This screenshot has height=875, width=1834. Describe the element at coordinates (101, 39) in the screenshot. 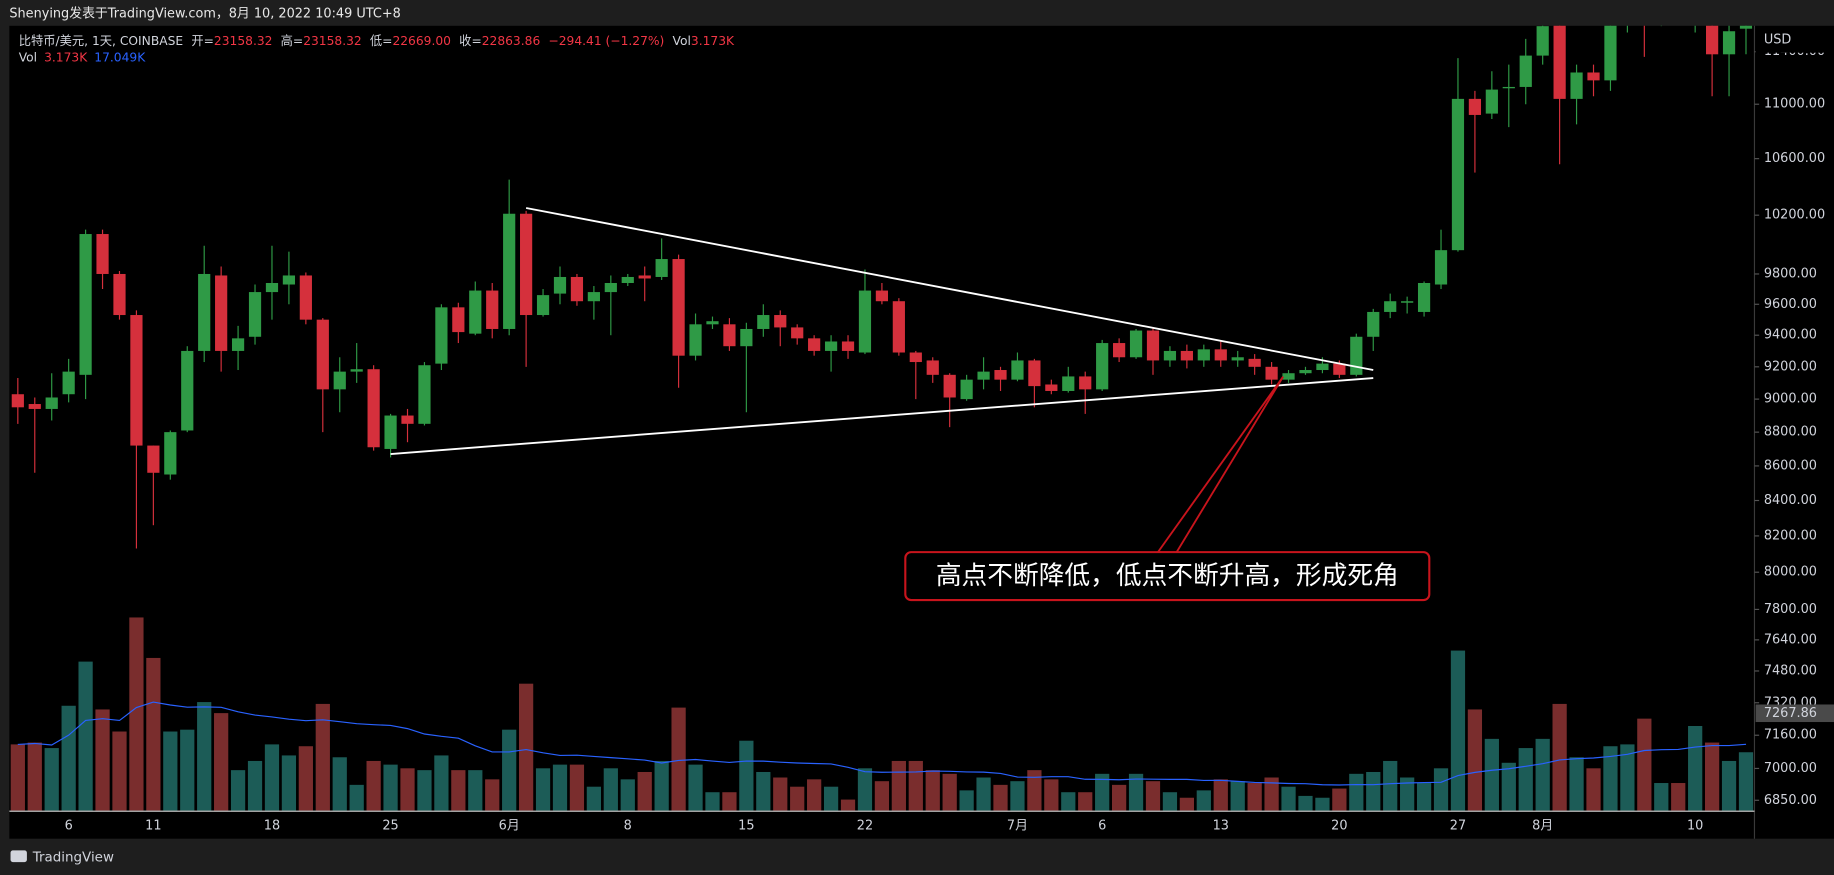

I see `legend-symbol: 比特币/美元, 1天, COINBASE` at that location.